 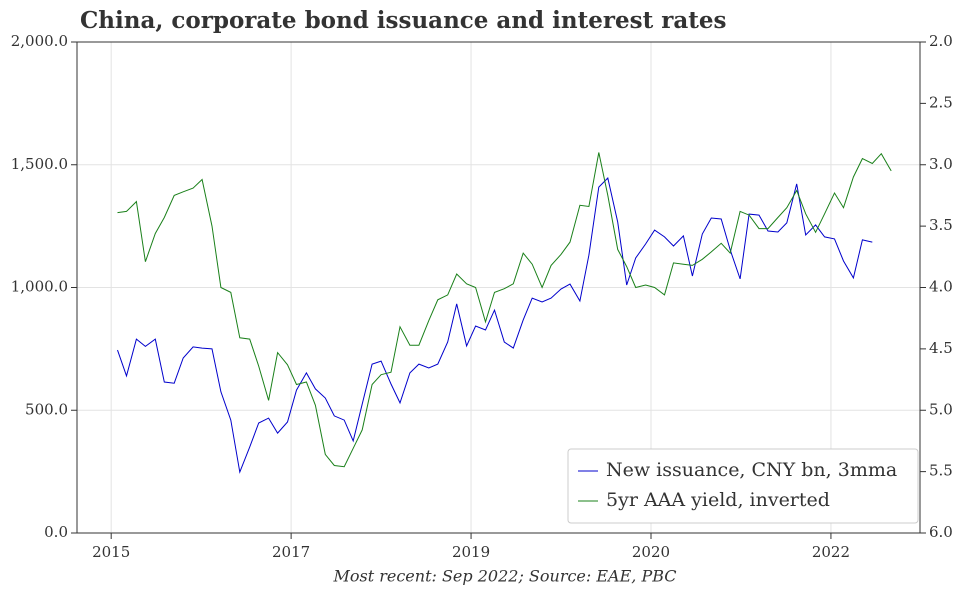 What do you see at coordinates (941, 471) in the screenshot?
I see `y2-tick-label: 5.5` at bounding box center [941, 471].